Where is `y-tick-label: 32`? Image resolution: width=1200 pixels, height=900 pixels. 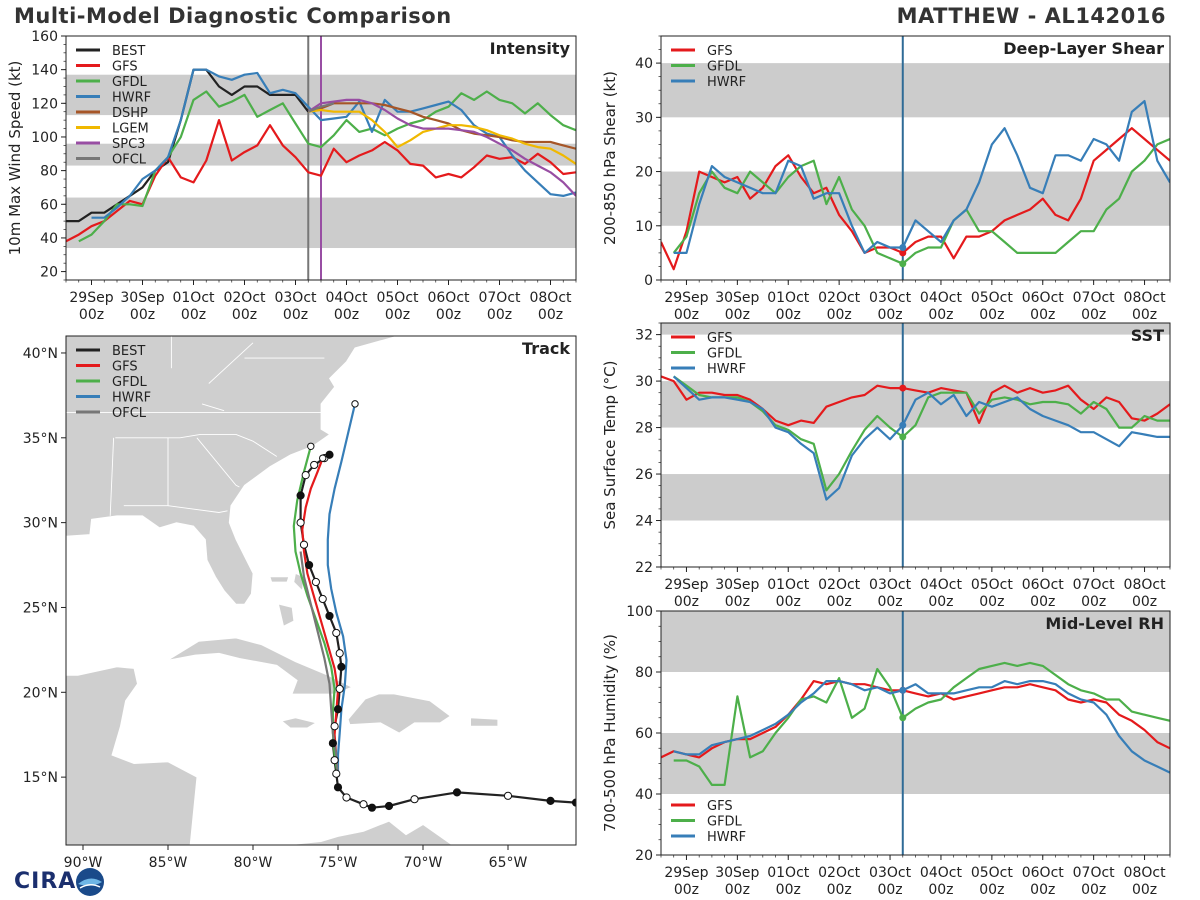 y-tick-label: 32 is located at coordinates (644, 336).